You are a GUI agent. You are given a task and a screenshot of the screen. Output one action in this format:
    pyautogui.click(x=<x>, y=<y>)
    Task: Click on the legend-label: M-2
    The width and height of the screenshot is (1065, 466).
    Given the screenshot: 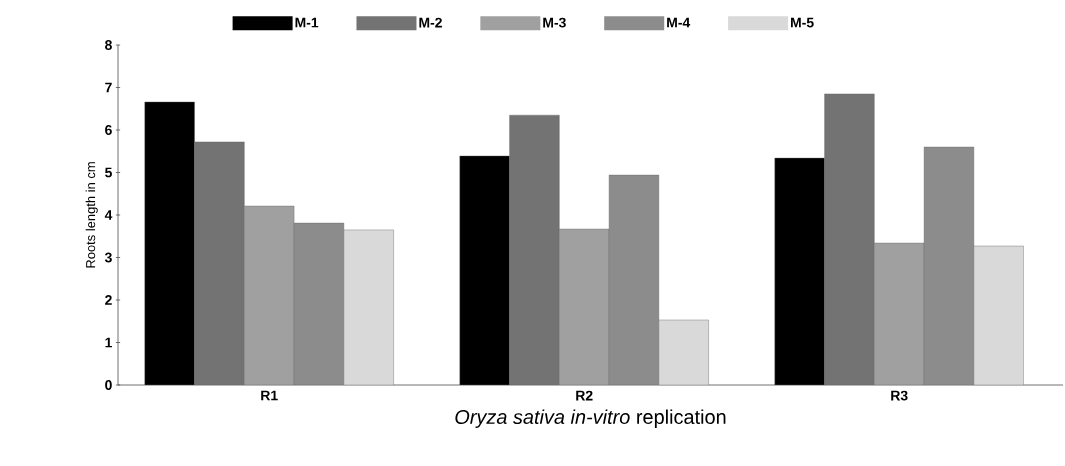 What is the action you would take?
    pyautogui.click(x=430, y=22)
    